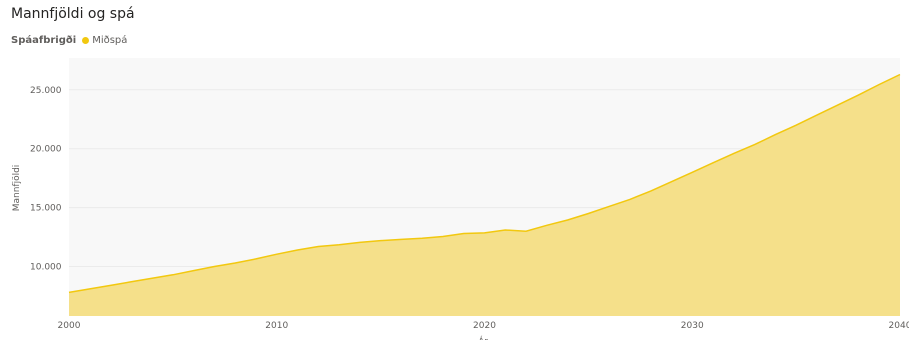 The image size is (909, 340). What do you see at coordinates (46, 91) in the screenshot?
I see `y-tick-label: 25.000` at bounding box center [46, 91].